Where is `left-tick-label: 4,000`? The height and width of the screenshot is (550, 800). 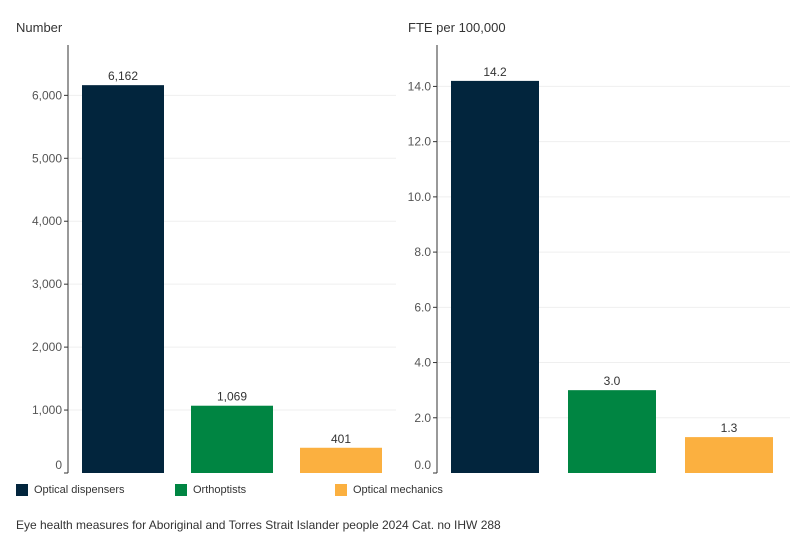
left-tick-label: 4,000 is located at coordinates (47, 221).